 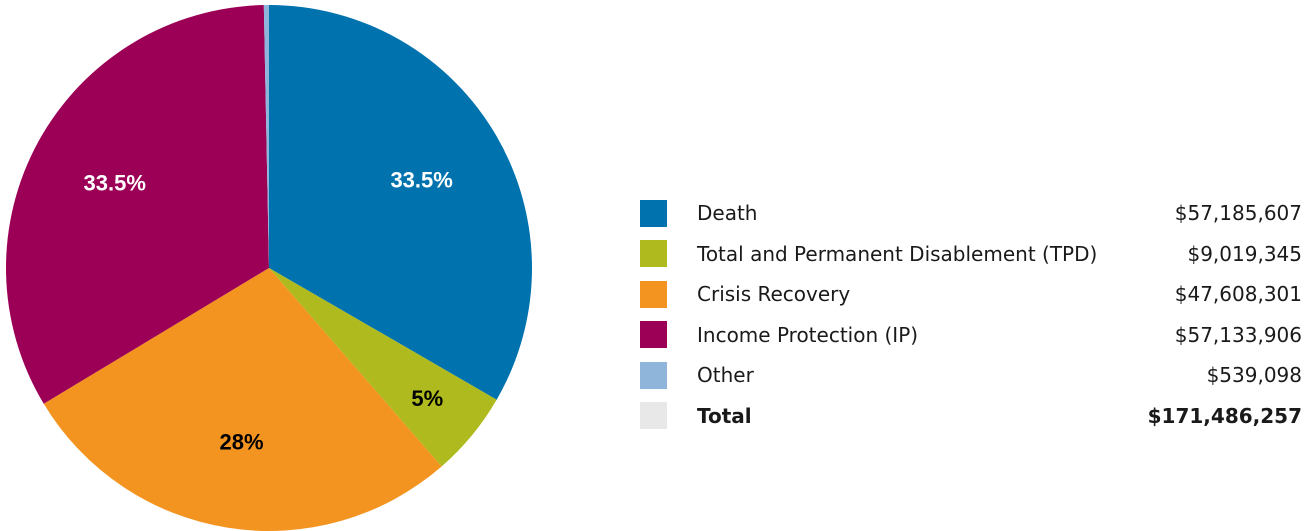 What do you see at coordinates (971, 335) in the screenshot?
I see `legend-item-income-protection: Income Protection (IP) $57,133,906` at bounding box center [971, 335].